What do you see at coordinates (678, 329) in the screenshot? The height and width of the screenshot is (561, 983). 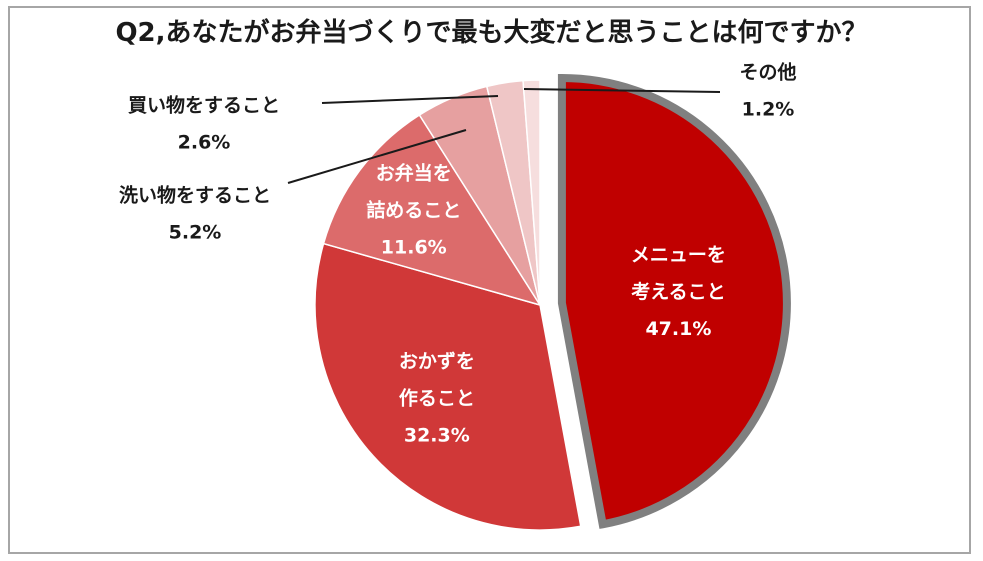 I see `slice-value-label-0: 47.1%` at bounding box center [678, 329].